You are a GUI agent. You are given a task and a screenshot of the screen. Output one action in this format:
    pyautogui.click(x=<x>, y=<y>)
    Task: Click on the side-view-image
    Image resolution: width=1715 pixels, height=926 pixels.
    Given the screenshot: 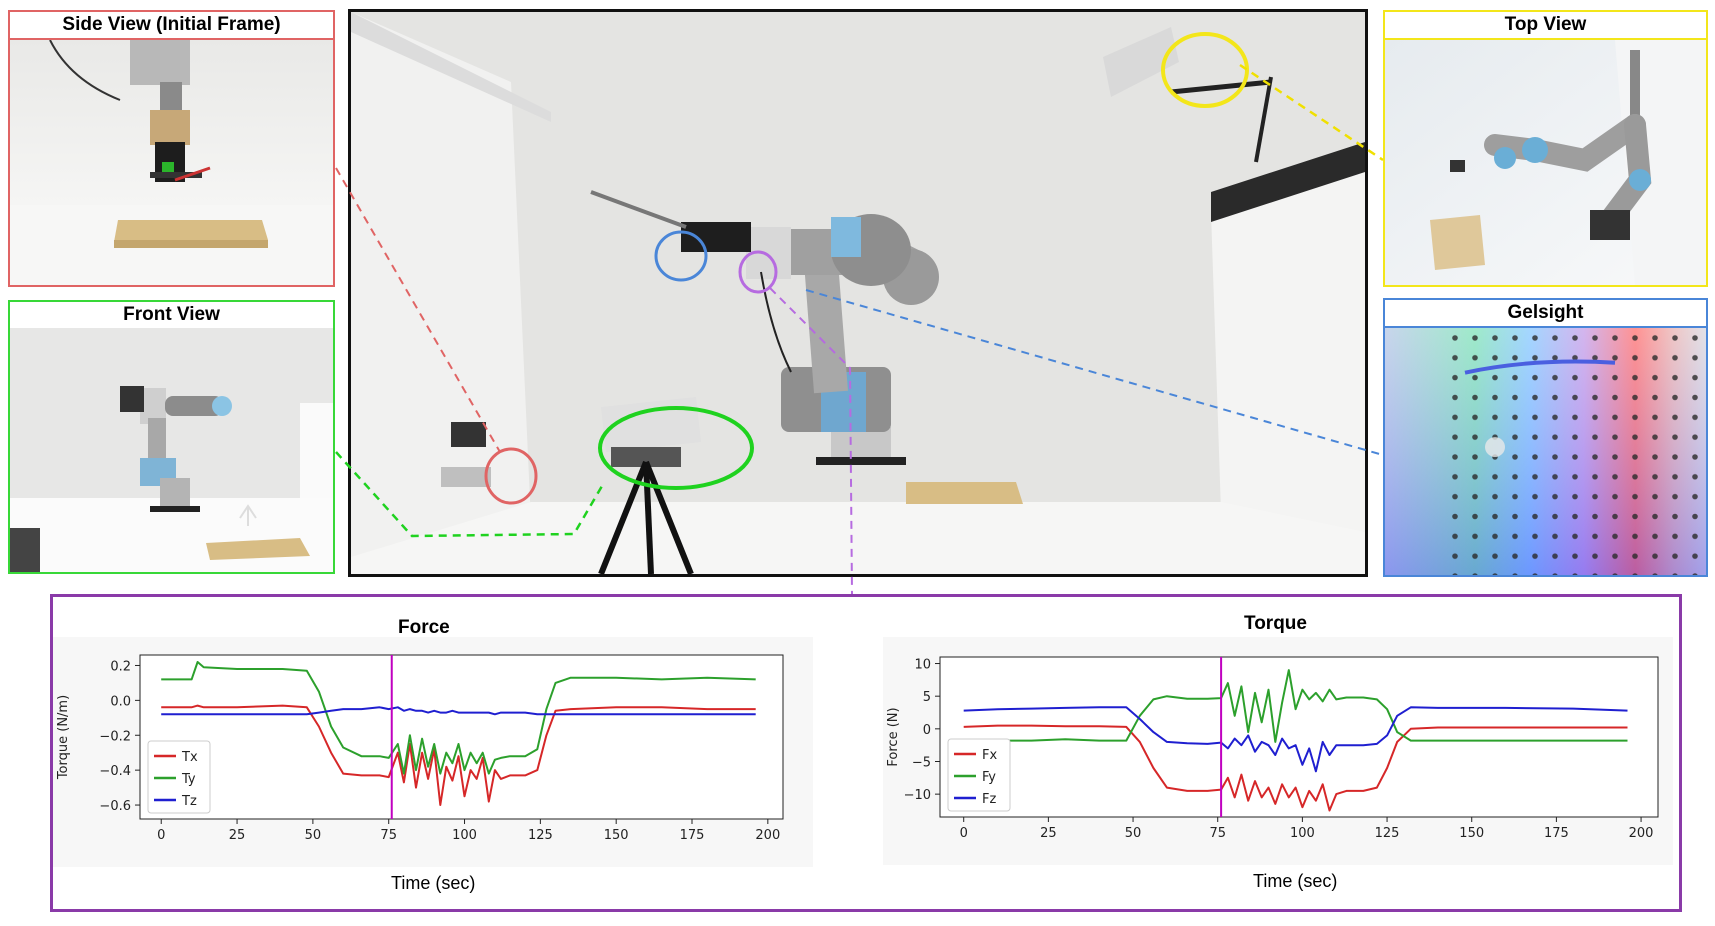 What is the action you would take?
    pyautogui.click(x=171, y=162)
    